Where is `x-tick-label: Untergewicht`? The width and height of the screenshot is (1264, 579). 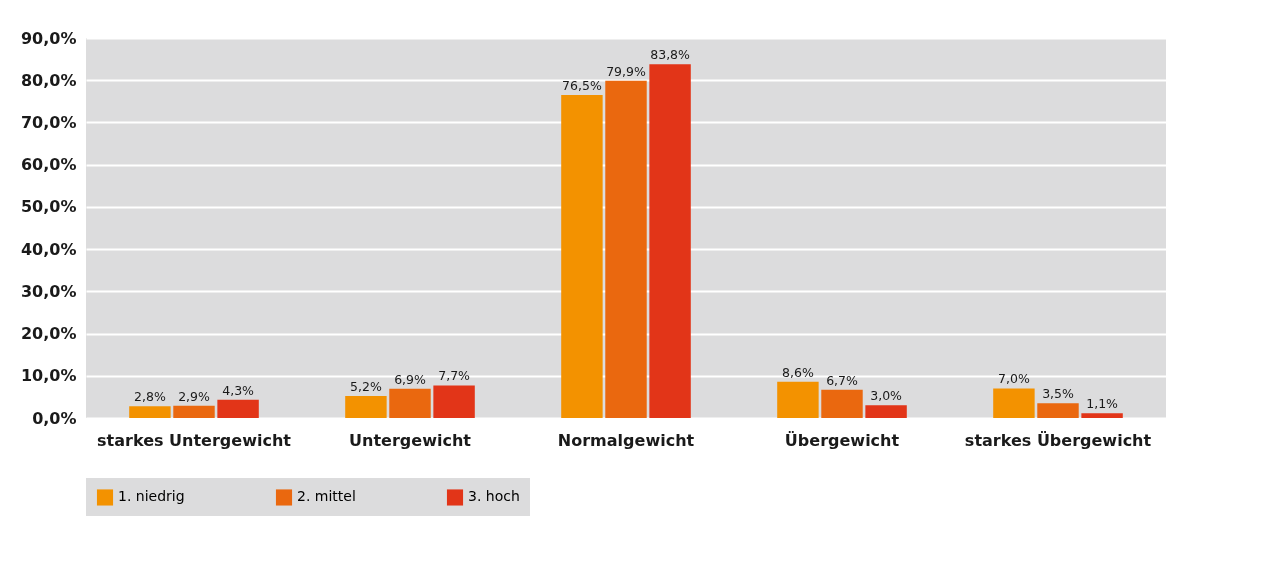 x-tick-label: Untergewicht is located at coordinates (410, 440).